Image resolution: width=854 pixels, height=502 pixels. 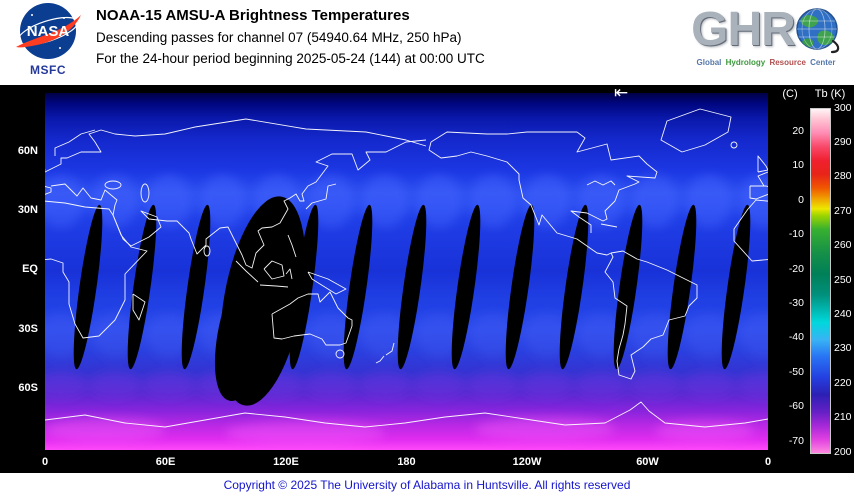 What do you see at coordinates (818, 31) in the screenshot?
I see `ghrc-globe-icon` at bounding box center [818, 31].